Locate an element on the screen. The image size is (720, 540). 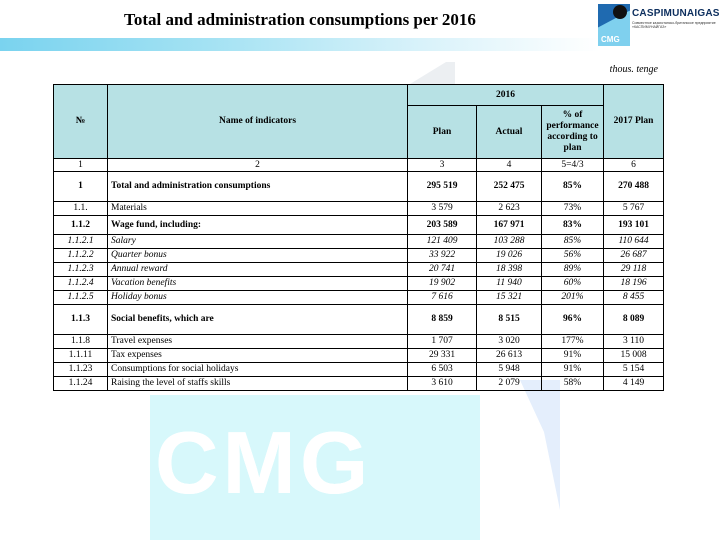
cell-pct: 177% is located at coordinates (572, 341).